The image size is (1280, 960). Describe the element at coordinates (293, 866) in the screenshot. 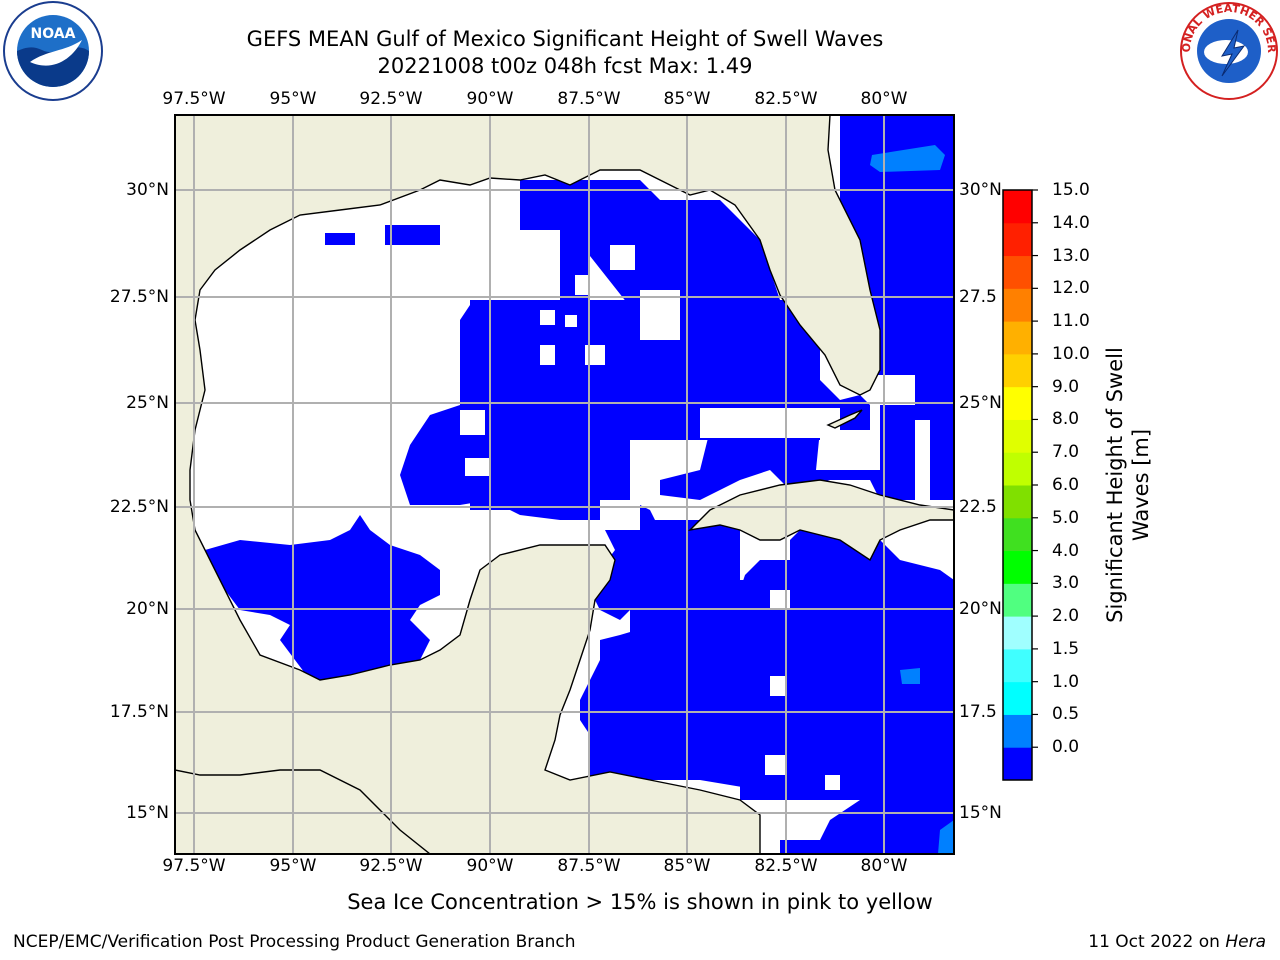

I see `lon-label-bottom: 95°W` at that location.